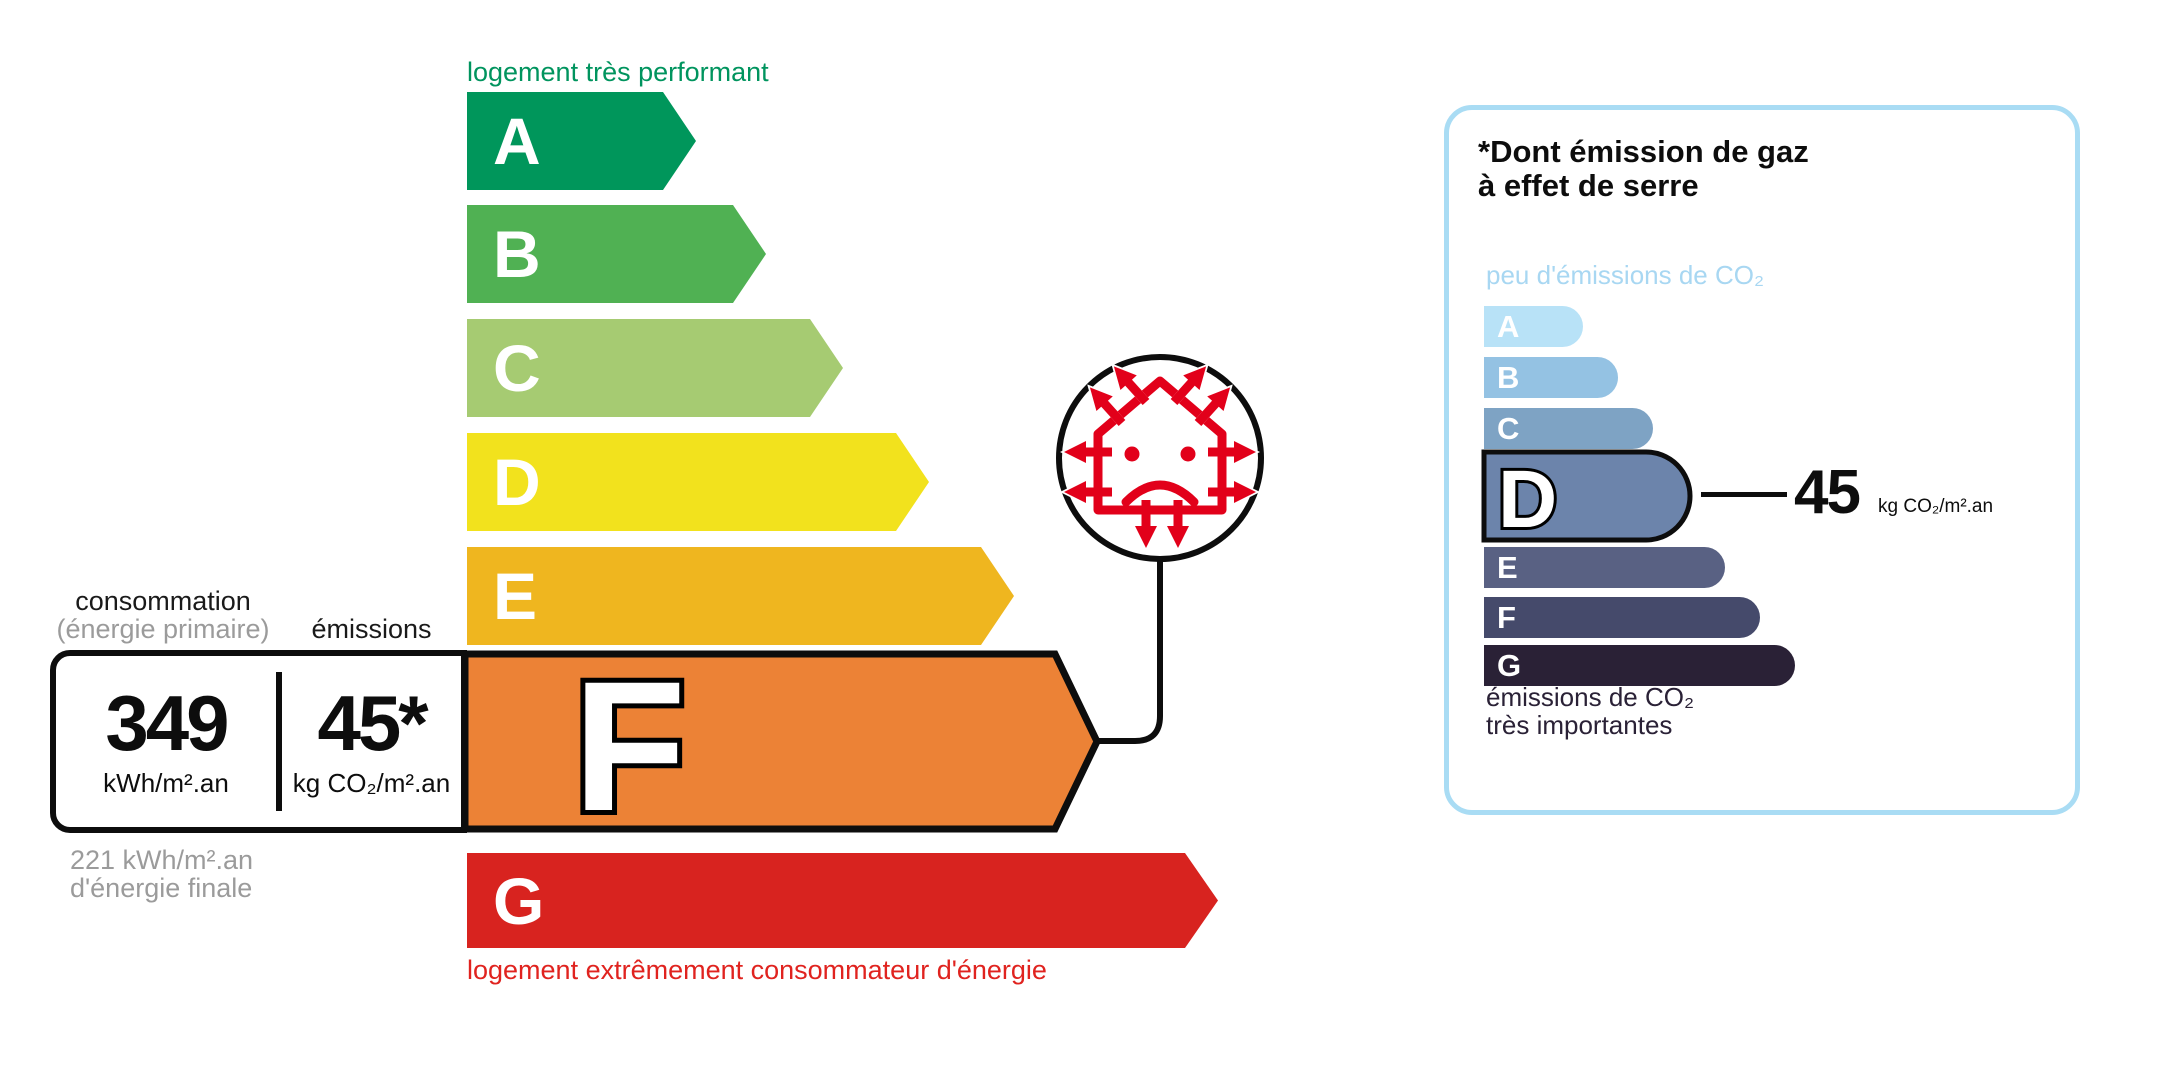  I want to click on consumption-column-label: consommation, so click(163, 601).